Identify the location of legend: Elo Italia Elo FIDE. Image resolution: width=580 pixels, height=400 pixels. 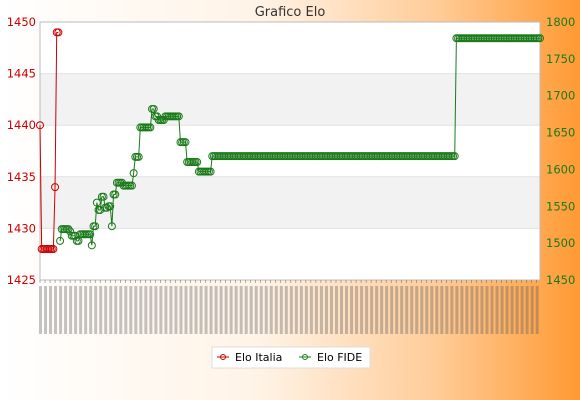
(291, 357).